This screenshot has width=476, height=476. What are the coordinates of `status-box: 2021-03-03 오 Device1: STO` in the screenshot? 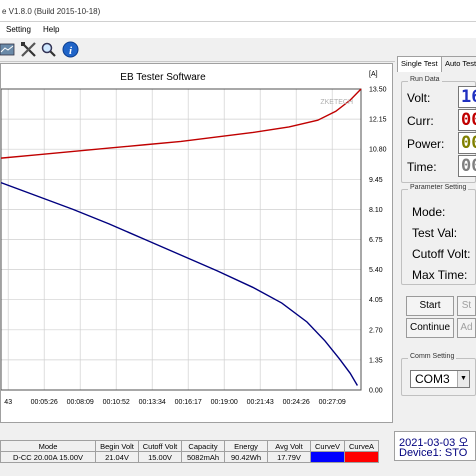 It's located at (435, 446).